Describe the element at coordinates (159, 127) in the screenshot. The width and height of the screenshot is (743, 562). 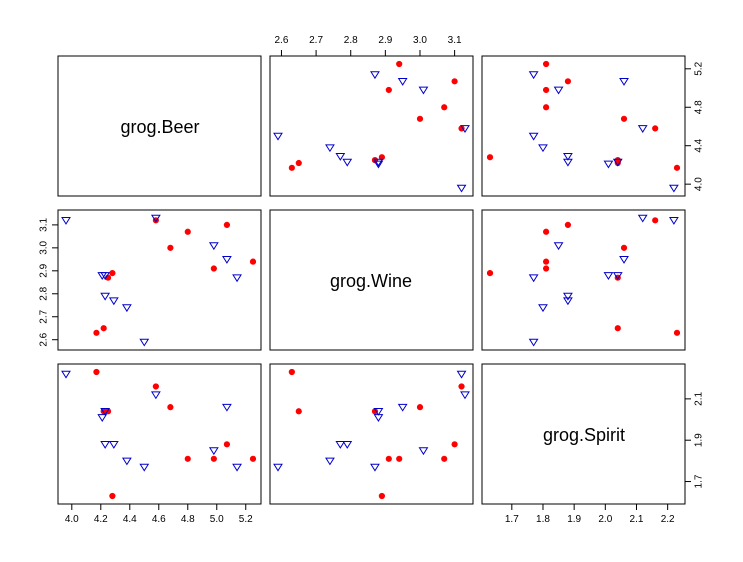
I see `label-grog-beer: grog.Beer` at that location.